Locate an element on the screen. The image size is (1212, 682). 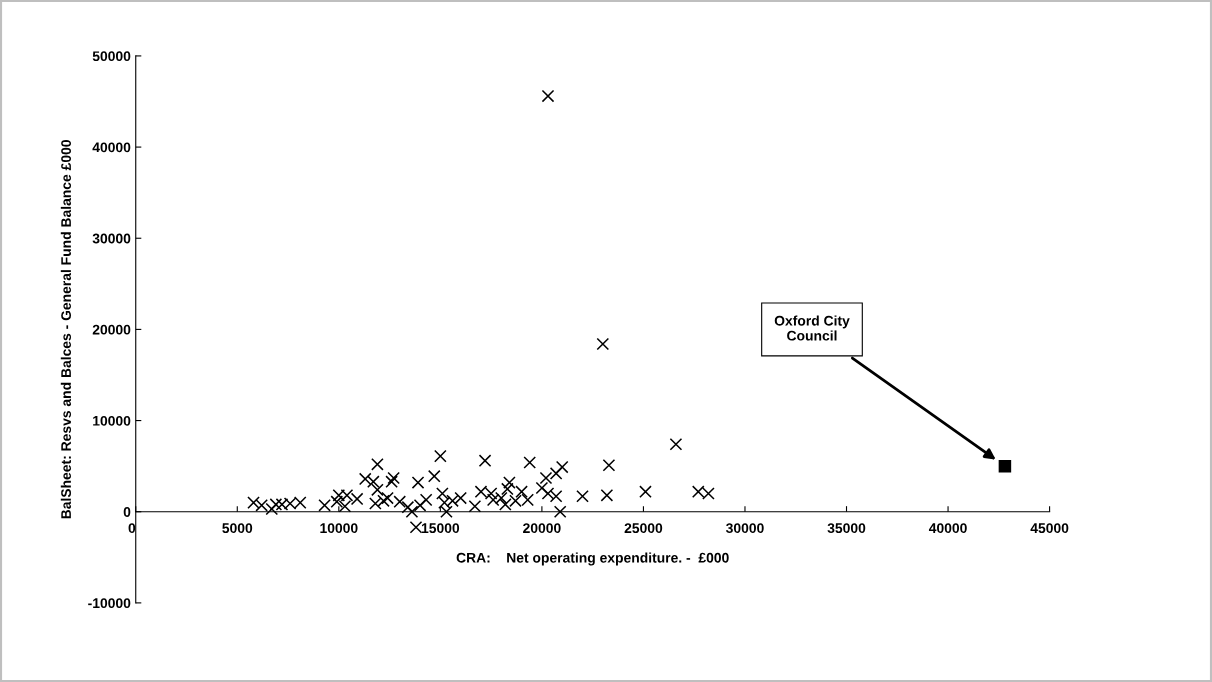
x-tick-label: 10000 is located at coordinates (339, 528).